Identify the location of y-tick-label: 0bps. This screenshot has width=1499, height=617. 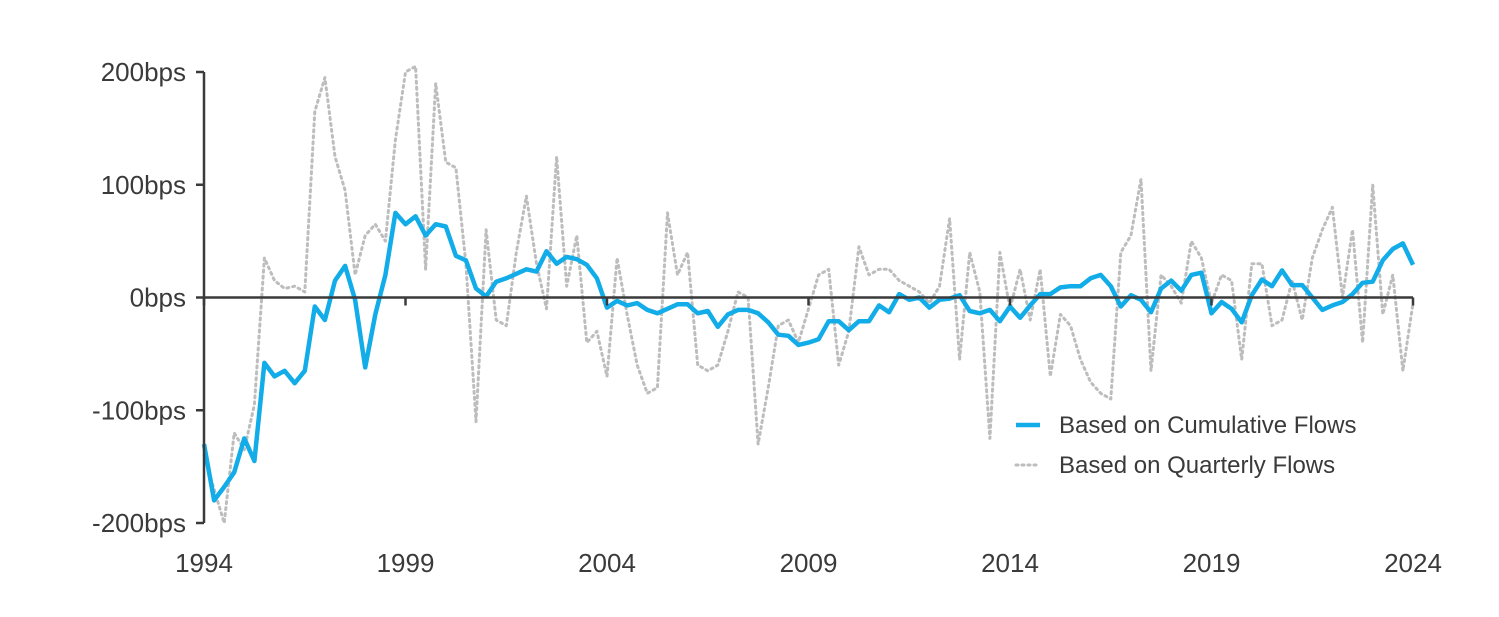
(158, 298).